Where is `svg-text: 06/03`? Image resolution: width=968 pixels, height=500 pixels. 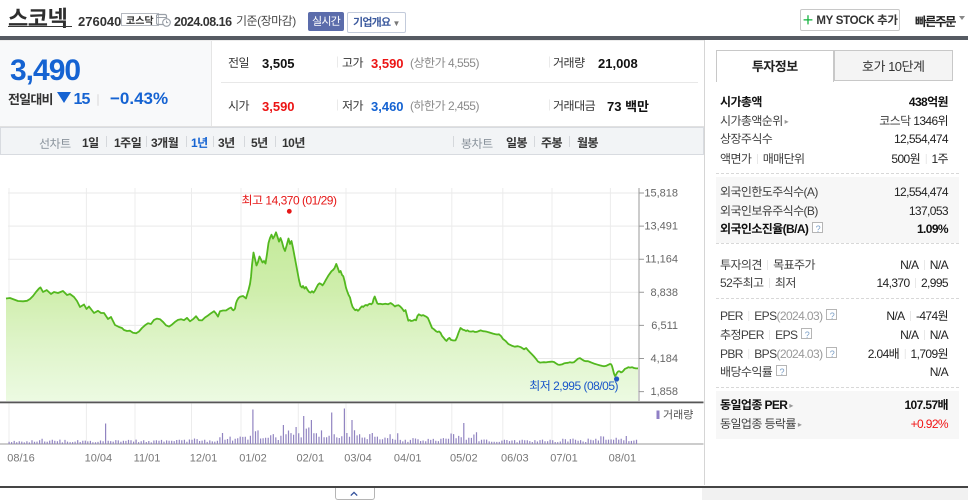
svg-text: 06/03 is located at coordinates (515, 458).